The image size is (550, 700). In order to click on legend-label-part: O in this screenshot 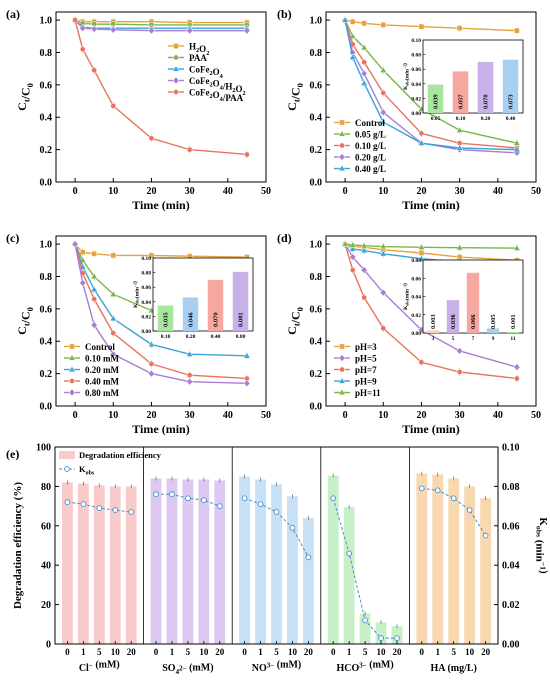, I will do `click(216, 95)`.